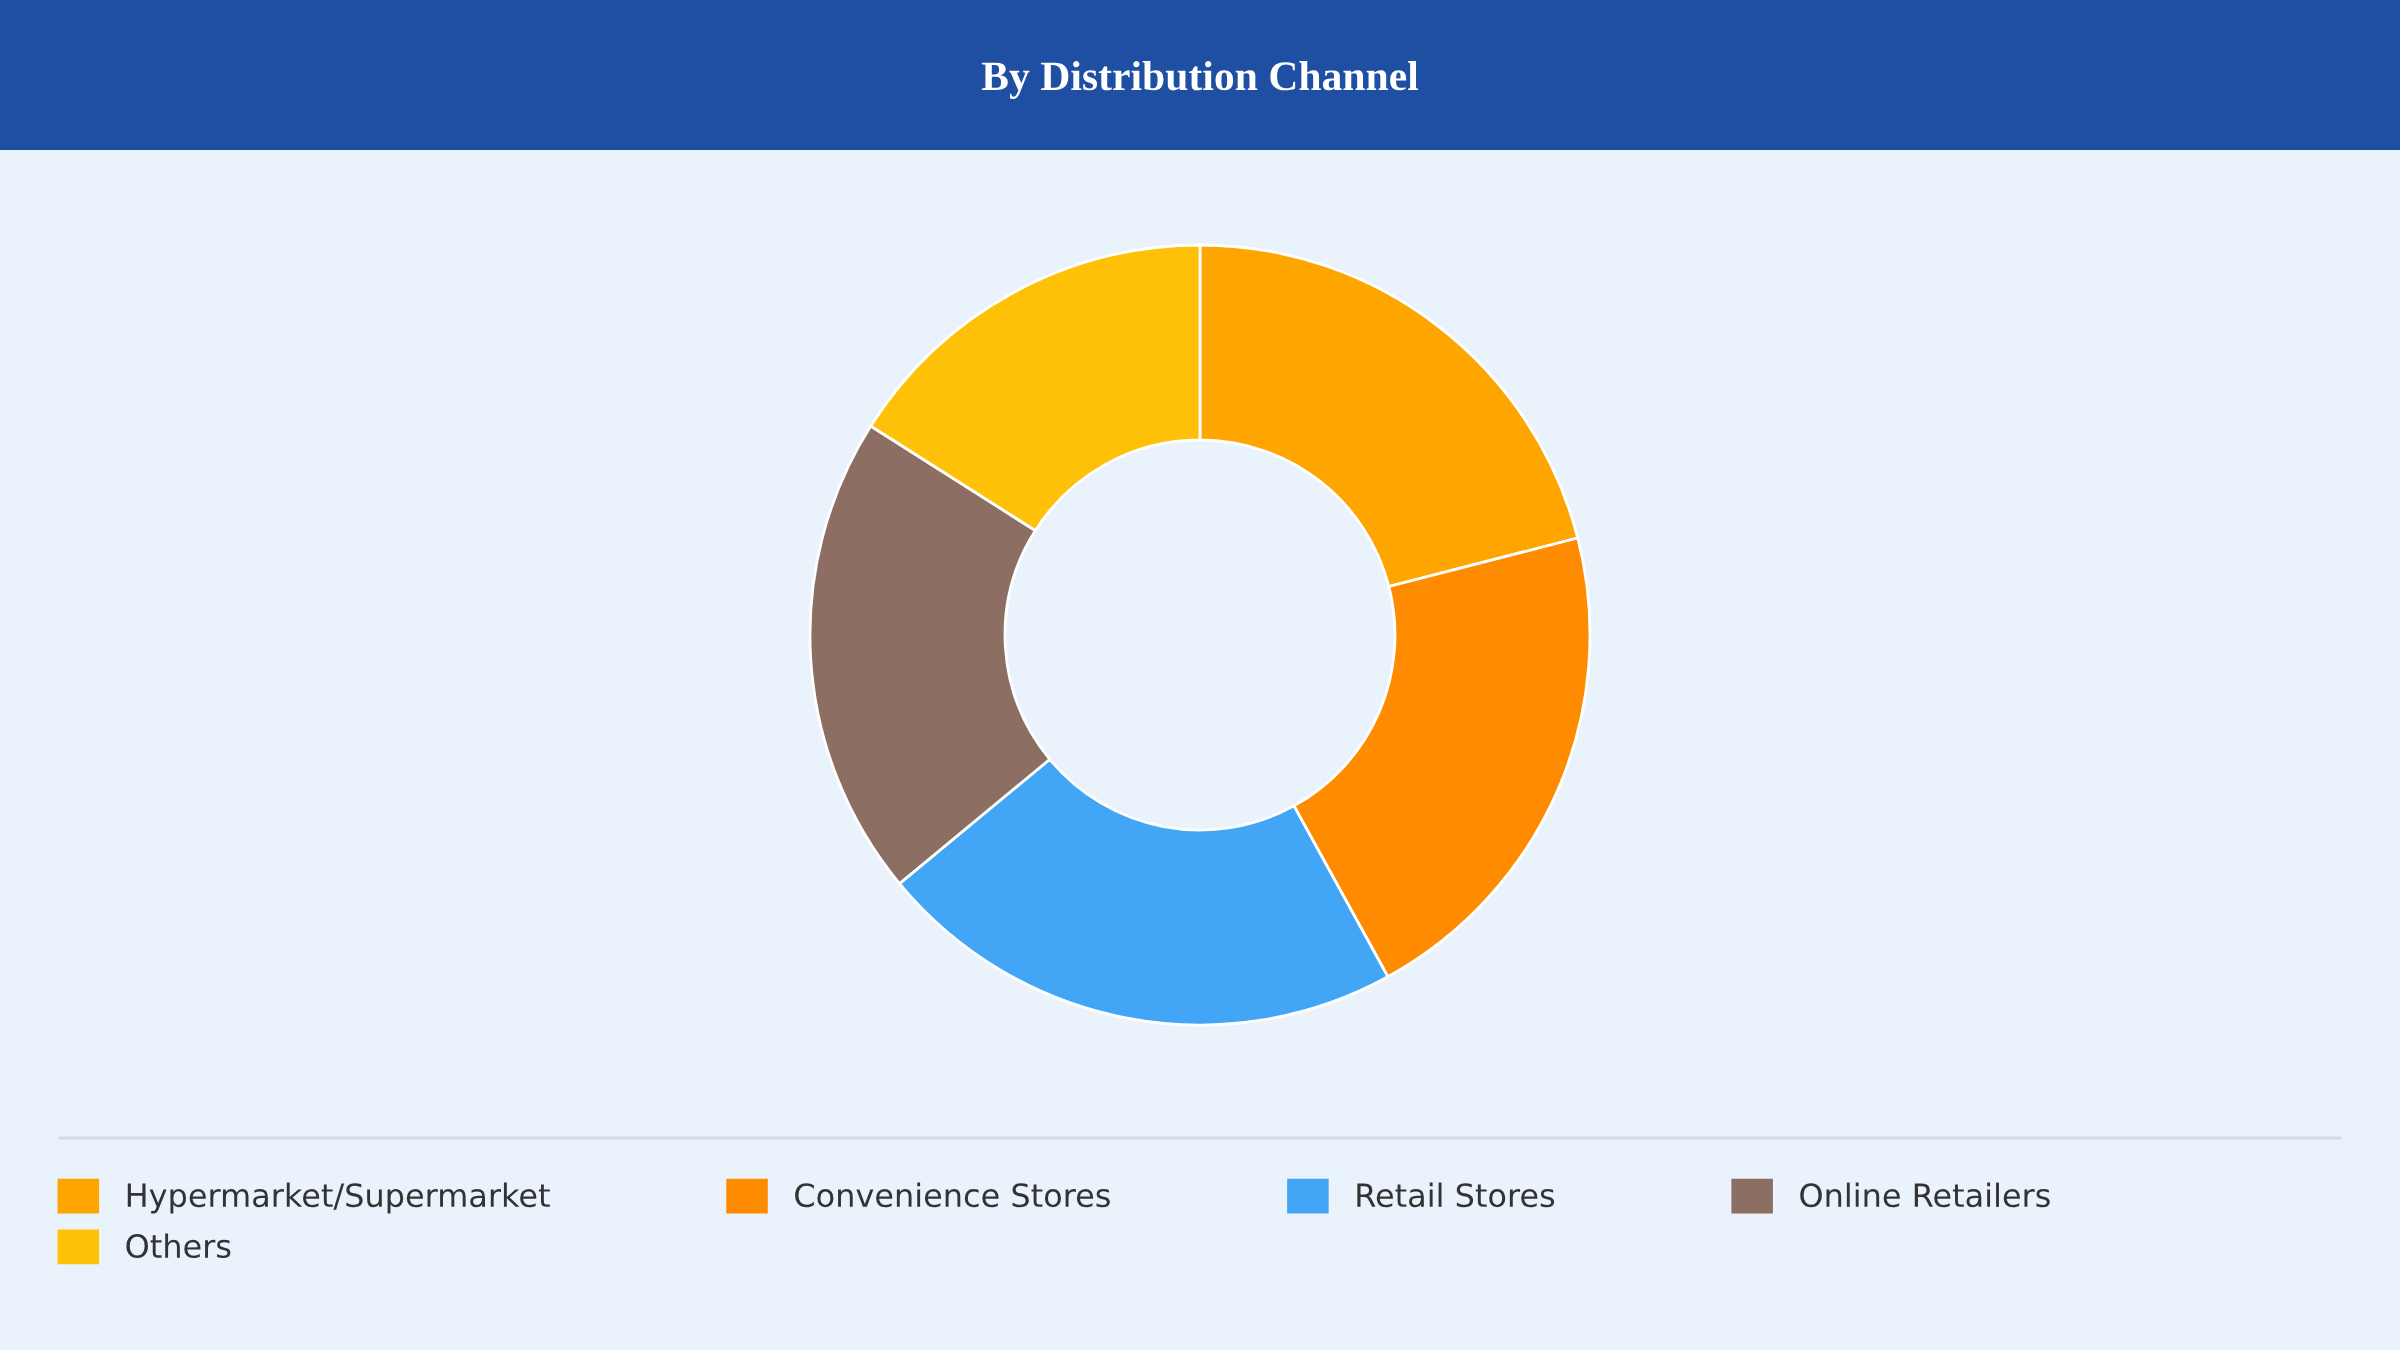 This screenshot has height=1350, width=2400. What do you see at coordinates (1456, 1195) in the screenshot?
I see `legend-label: Retail Stores` at bounding box center [1456, 1195].